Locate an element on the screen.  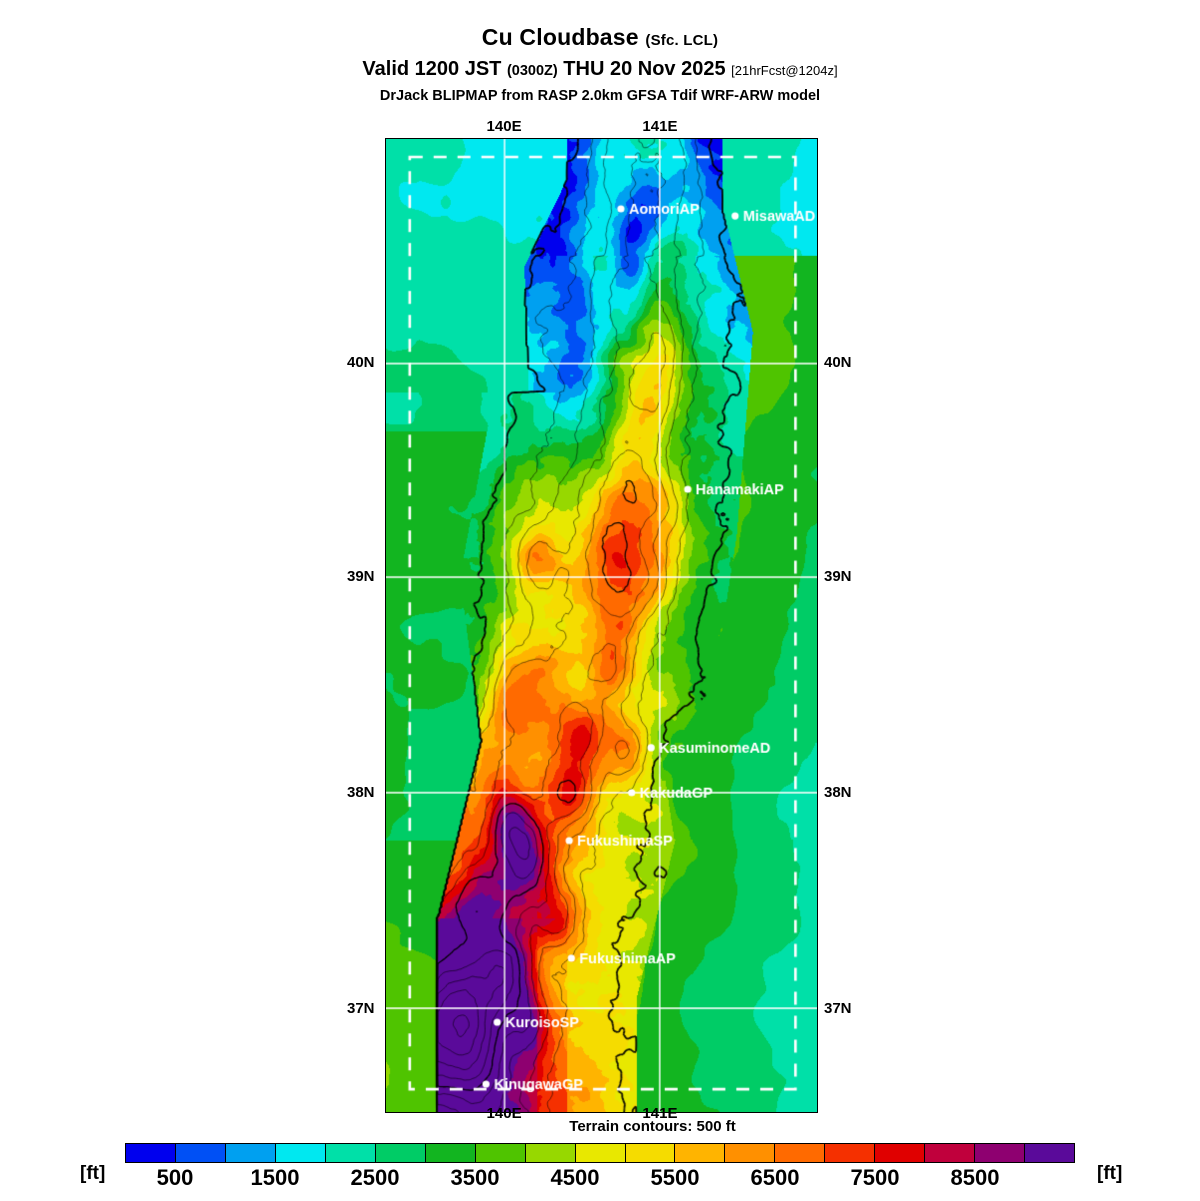
lon-tick-bottom-141E: 141E is located at coordinates (660, 1113).